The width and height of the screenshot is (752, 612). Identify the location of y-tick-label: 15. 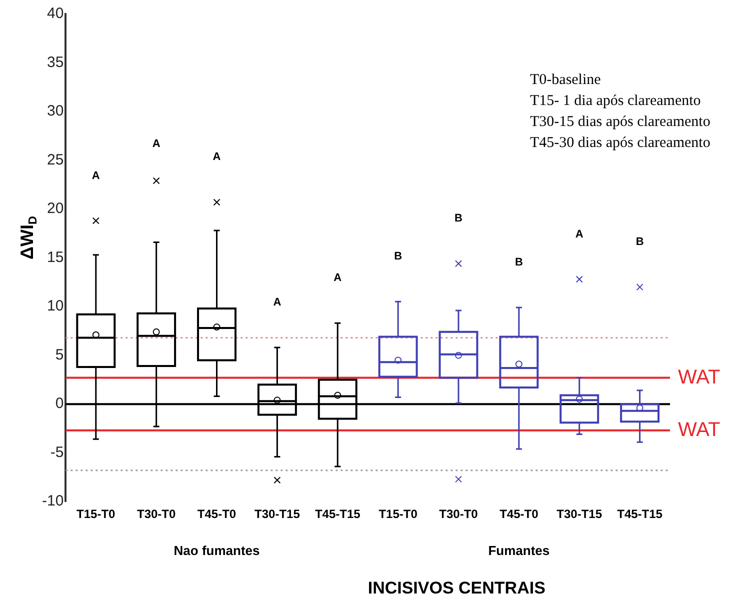
(55, 257).